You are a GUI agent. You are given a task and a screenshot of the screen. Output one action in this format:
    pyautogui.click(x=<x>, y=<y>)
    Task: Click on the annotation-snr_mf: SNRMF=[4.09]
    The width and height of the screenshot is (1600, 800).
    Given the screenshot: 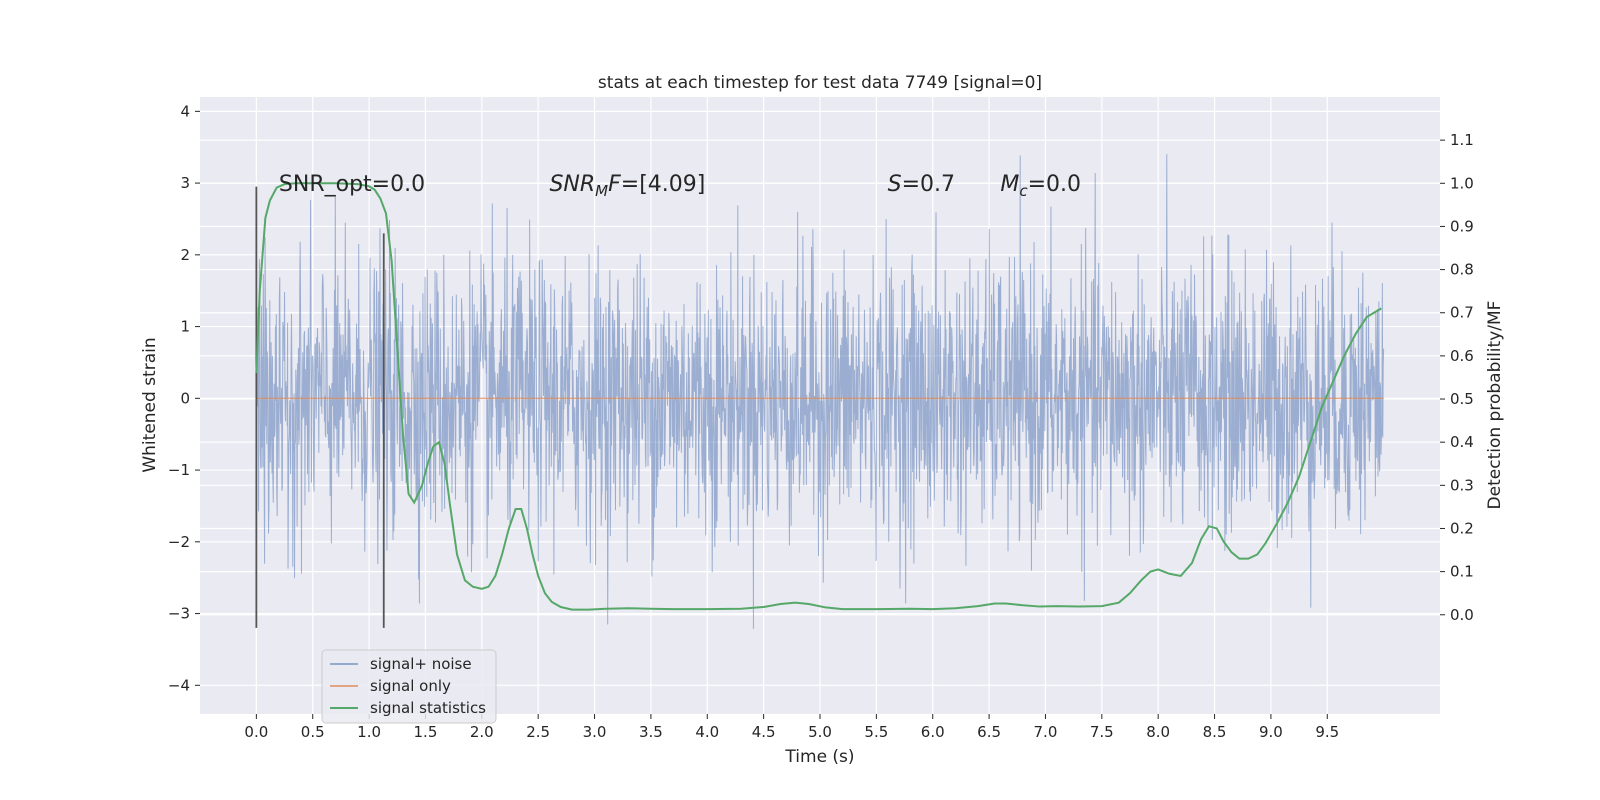 What is the action you would take?
    pyautogui.click(x=627, y=186)
    